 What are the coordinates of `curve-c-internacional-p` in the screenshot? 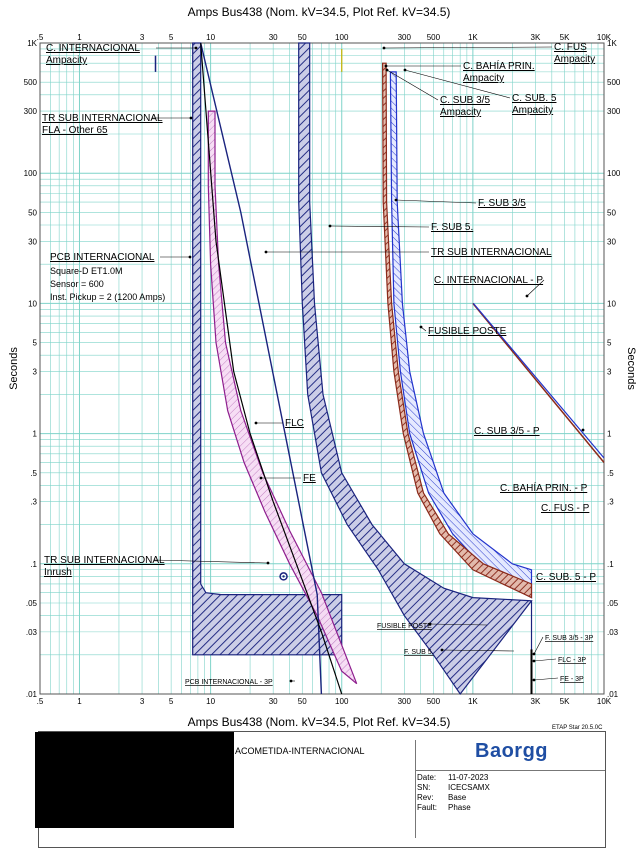 It's located at (538, 382).